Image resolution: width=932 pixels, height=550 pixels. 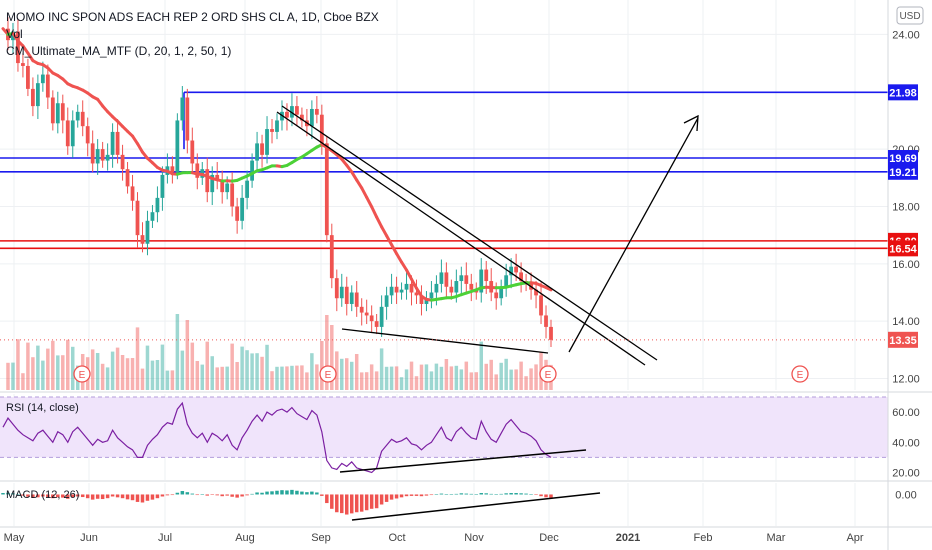 What do you see at coordinates (444, 504) in the screenshot?
I see `macd-pane` at bounding box center [444, 504].